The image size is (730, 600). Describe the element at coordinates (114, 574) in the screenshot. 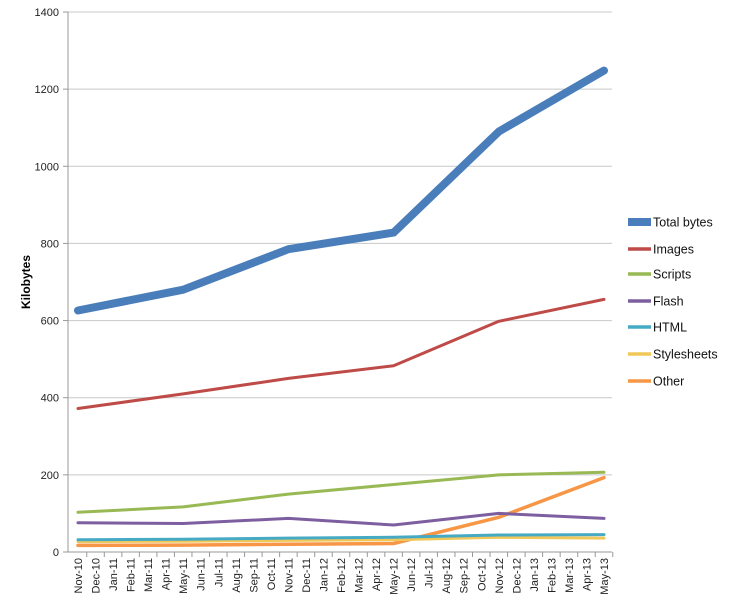

I see `x-tick-label: Jan-11` at that location.